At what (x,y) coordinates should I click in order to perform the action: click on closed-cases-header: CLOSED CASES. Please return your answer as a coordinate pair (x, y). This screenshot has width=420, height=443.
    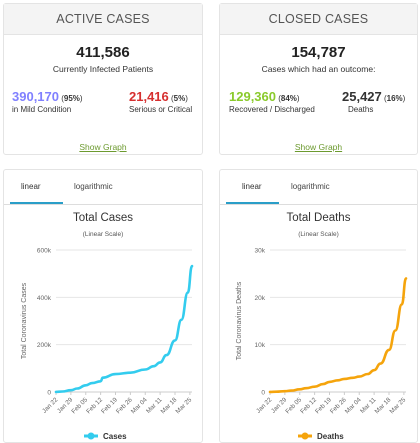
    Looking at the image, I should click on (318, 19).